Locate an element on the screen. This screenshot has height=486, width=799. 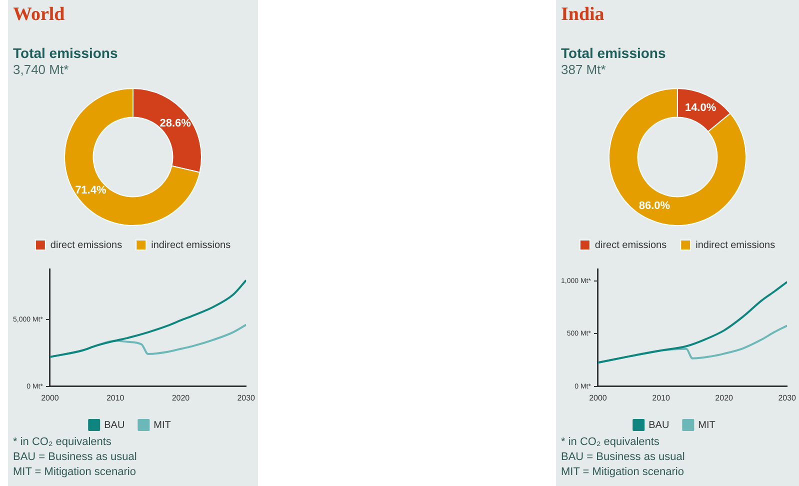
data-label: 86.0% is located at coordinates (654, 206).